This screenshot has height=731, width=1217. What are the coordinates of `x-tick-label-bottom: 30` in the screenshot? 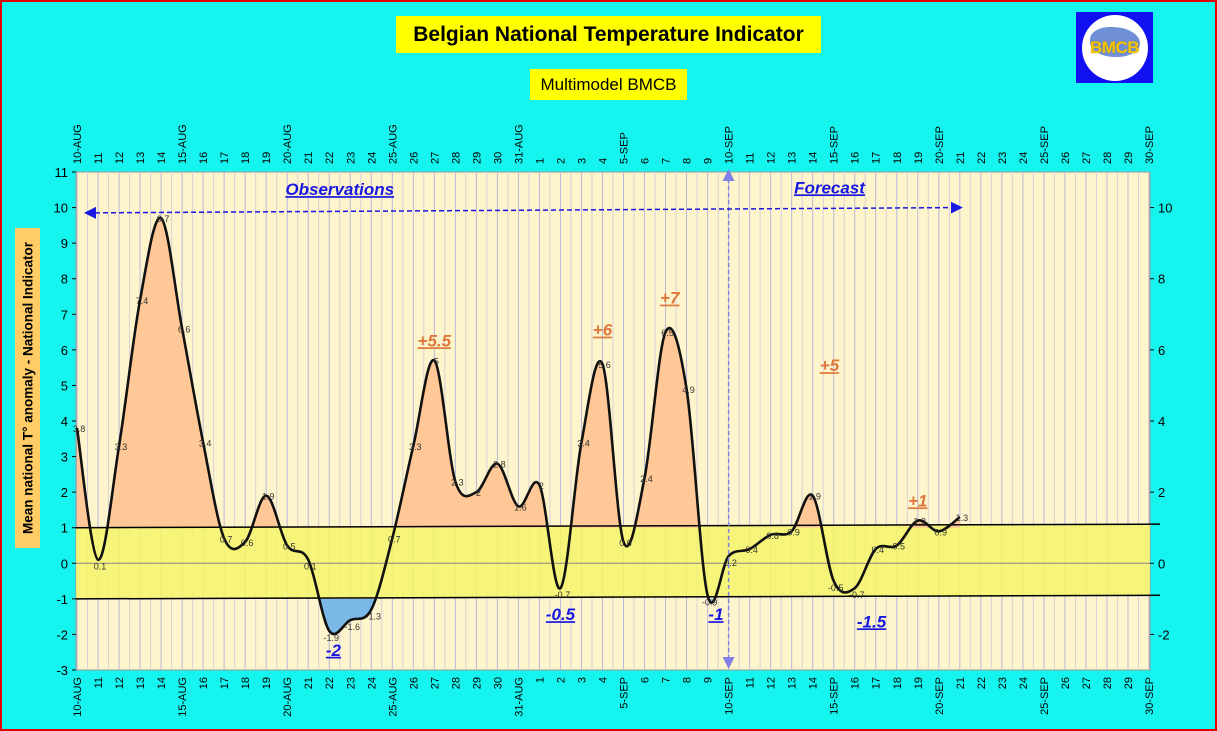 It's located at (498, 683).